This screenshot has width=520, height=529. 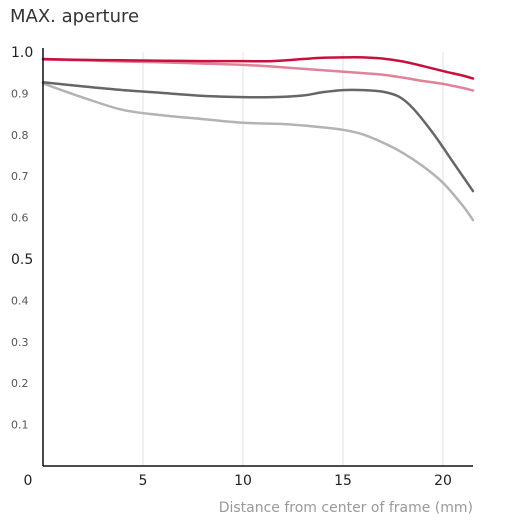 I want to click on x-tick-labels: 0 5 10 15 20, so click(x=238, y=481).